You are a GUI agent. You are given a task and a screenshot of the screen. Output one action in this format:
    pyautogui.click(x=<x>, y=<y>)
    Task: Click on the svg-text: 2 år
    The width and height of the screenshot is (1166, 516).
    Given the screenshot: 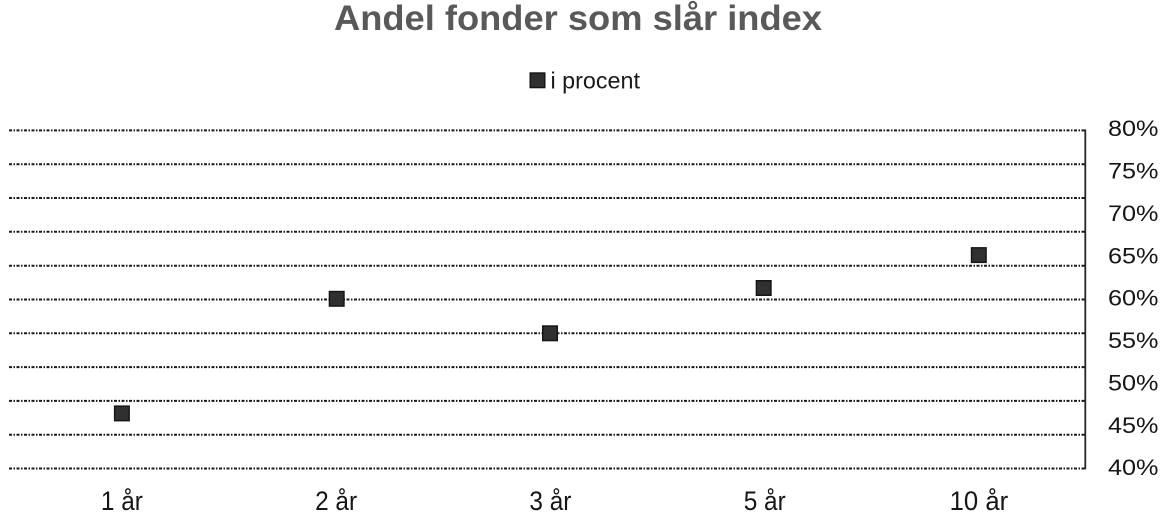 What is the action you would take?
    pyautogui.click(x=336, y=501)
    